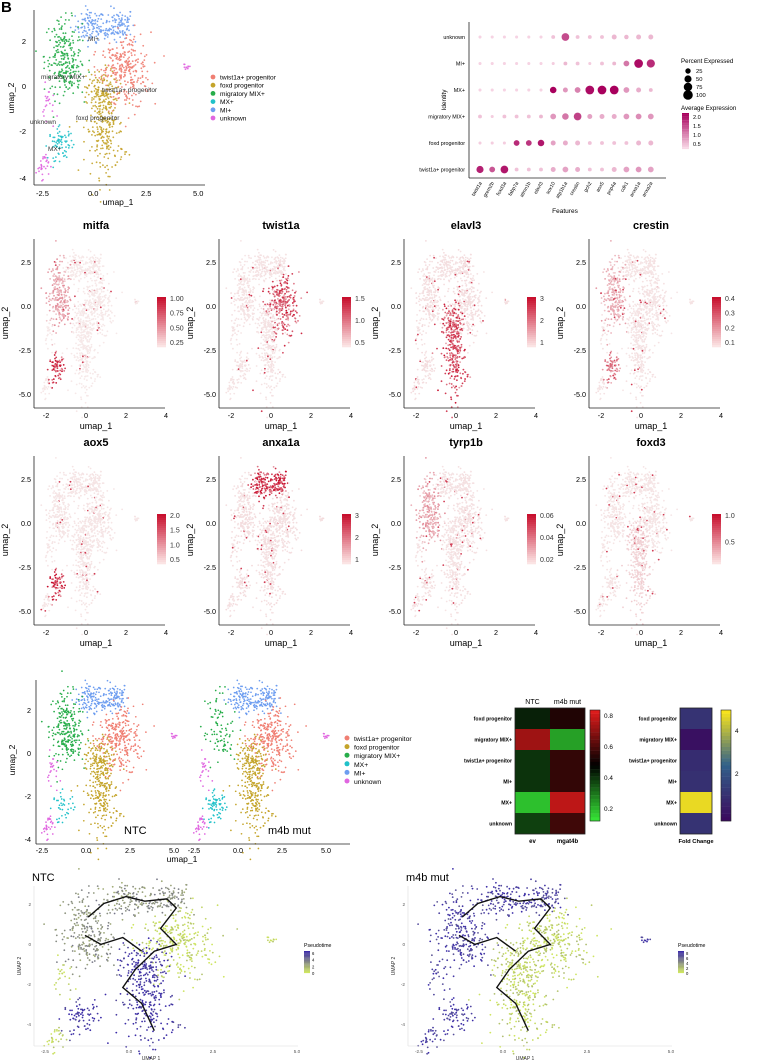  I want to click on feature-colorbar-tick: 0.50, so click(177, 328).